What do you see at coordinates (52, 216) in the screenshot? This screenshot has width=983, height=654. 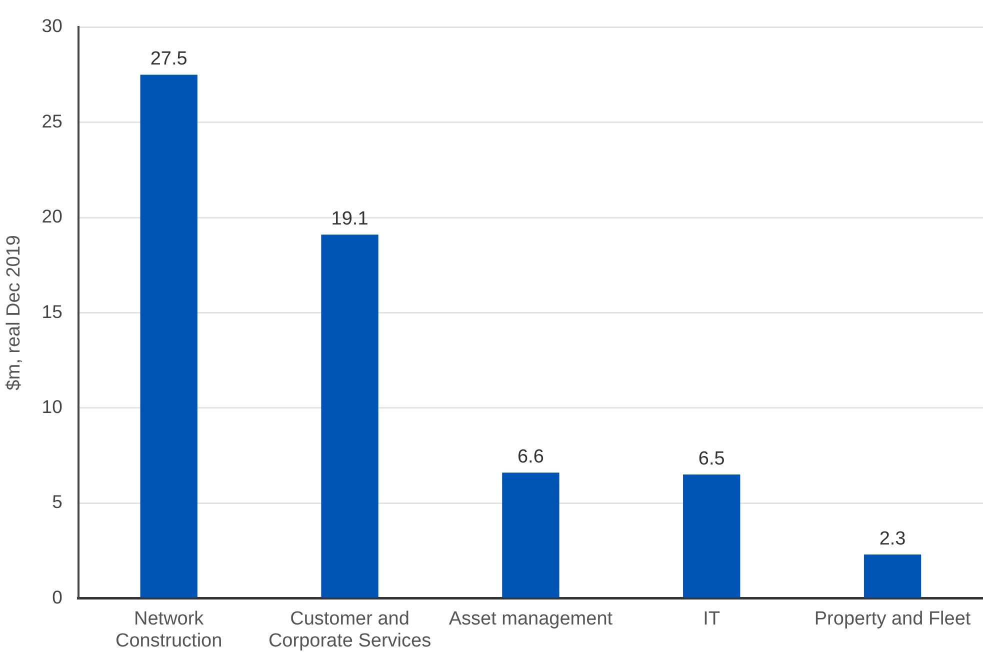 I see `y-tick-label: 20` at bounding box center [52, 216].